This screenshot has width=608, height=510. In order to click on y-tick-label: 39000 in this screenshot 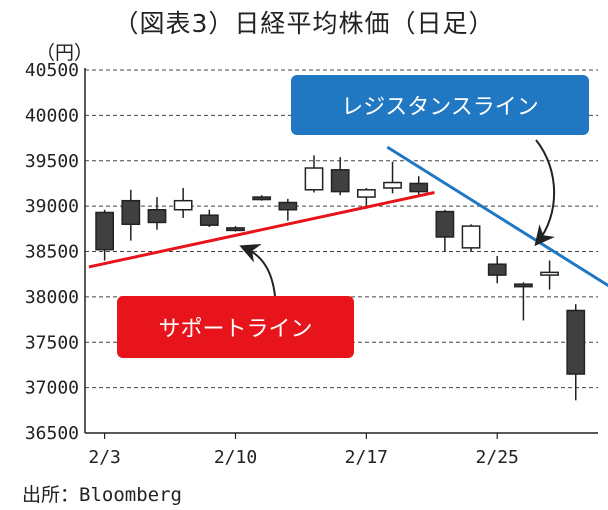, I will do `click(52, 206)`.